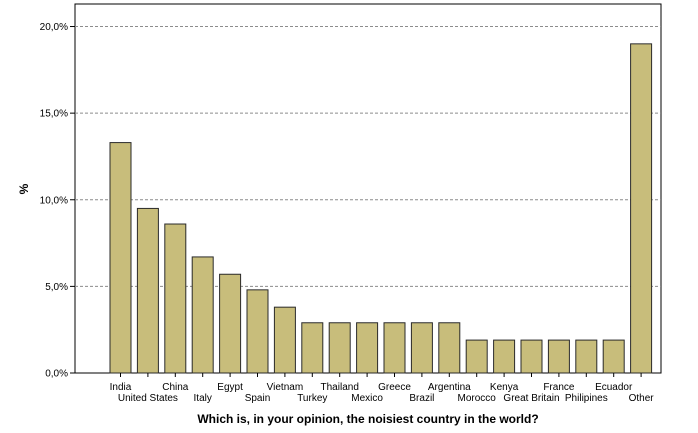  What do you see at coordinates (148, 398) in the screenshot?
I see `x-tick-label: United States` at bounding box center [148, 398].